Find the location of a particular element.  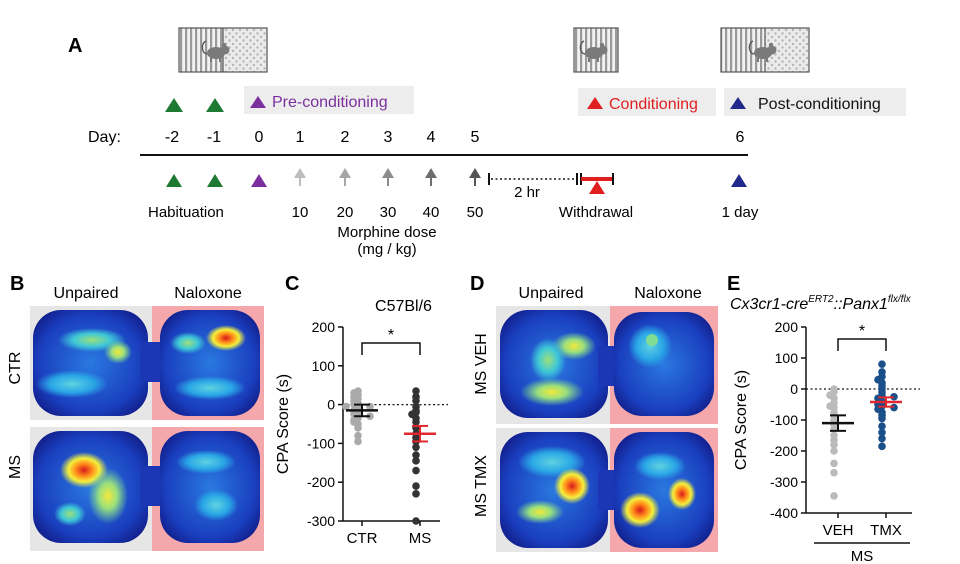

withdrawal-label: Withdrawal is located at coordinates (596, 212).